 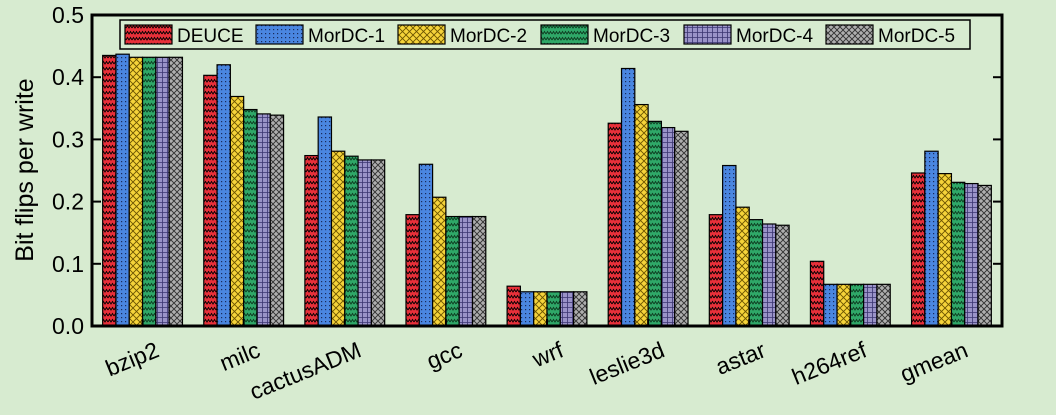 What do you see at coordinates (916, 36) in the screenshot?
I see `legend-label-MorDC-5: MorDC-5` at bounding box center [916, 36].